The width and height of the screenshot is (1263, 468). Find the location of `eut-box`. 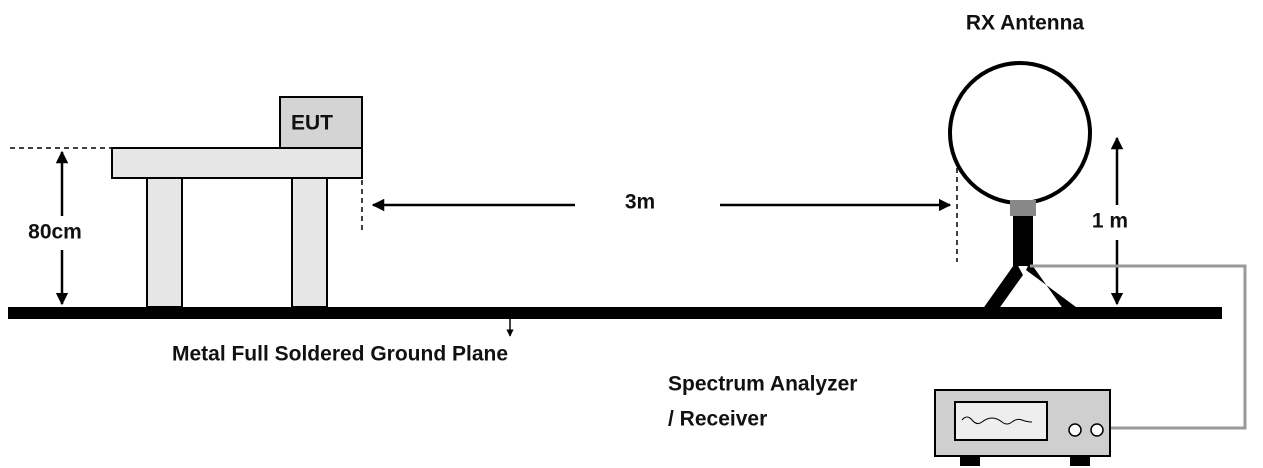

eut-box is located at coordinates (321, 122).